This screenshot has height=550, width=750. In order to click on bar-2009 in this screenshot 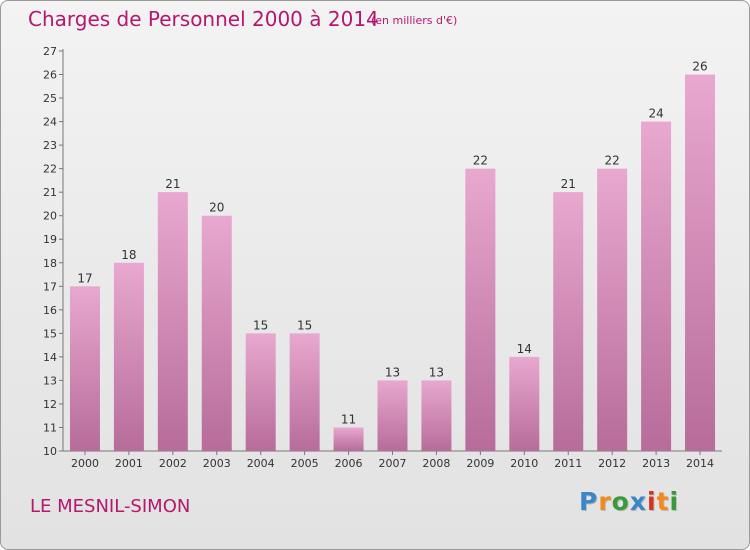, I will do `click(480, 309)`.